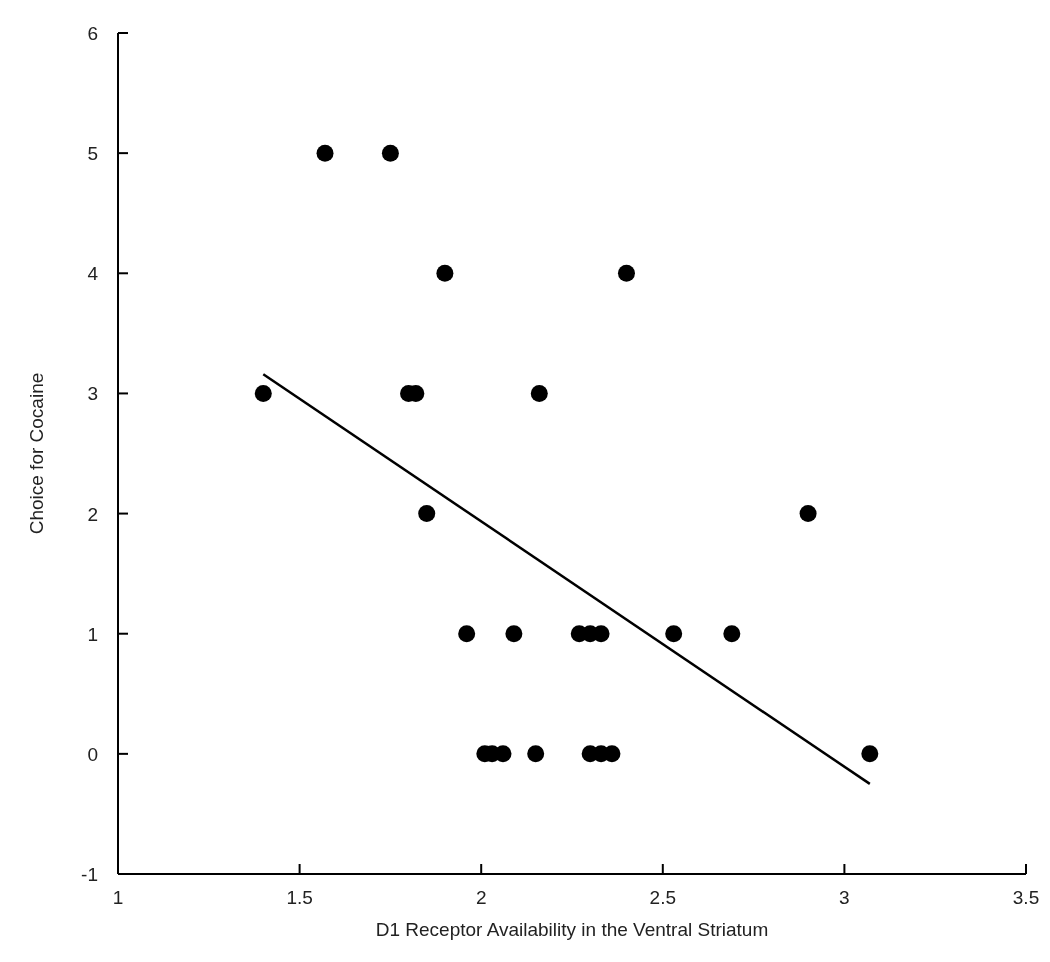 The width and height of the screenshot is (1050, 962). Describe the element at coordinates (36, 453) in the screenshot. I see `y-axis-title: Choice for Cocaine` at that location.